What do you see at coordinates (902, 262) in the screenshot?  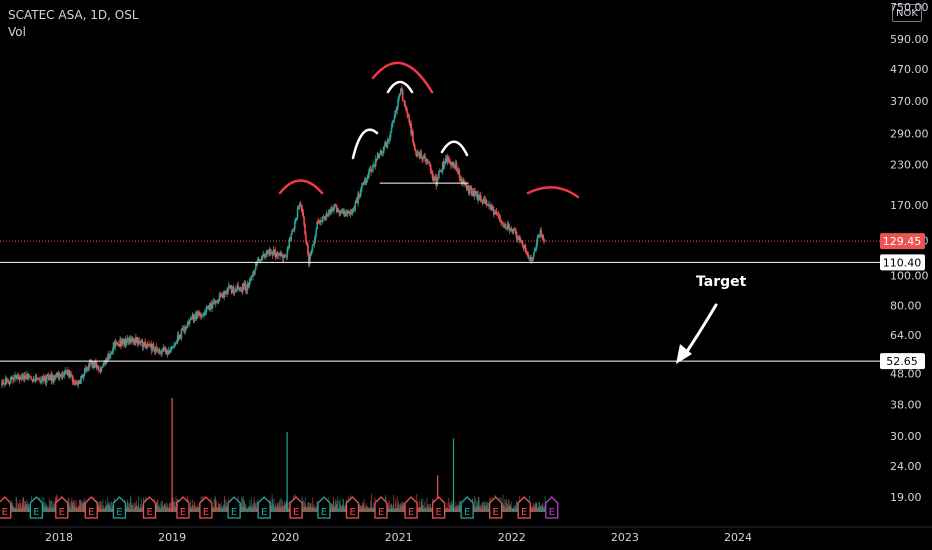 I see `support-price-label: 110.40` at bounding box center [902, 262].